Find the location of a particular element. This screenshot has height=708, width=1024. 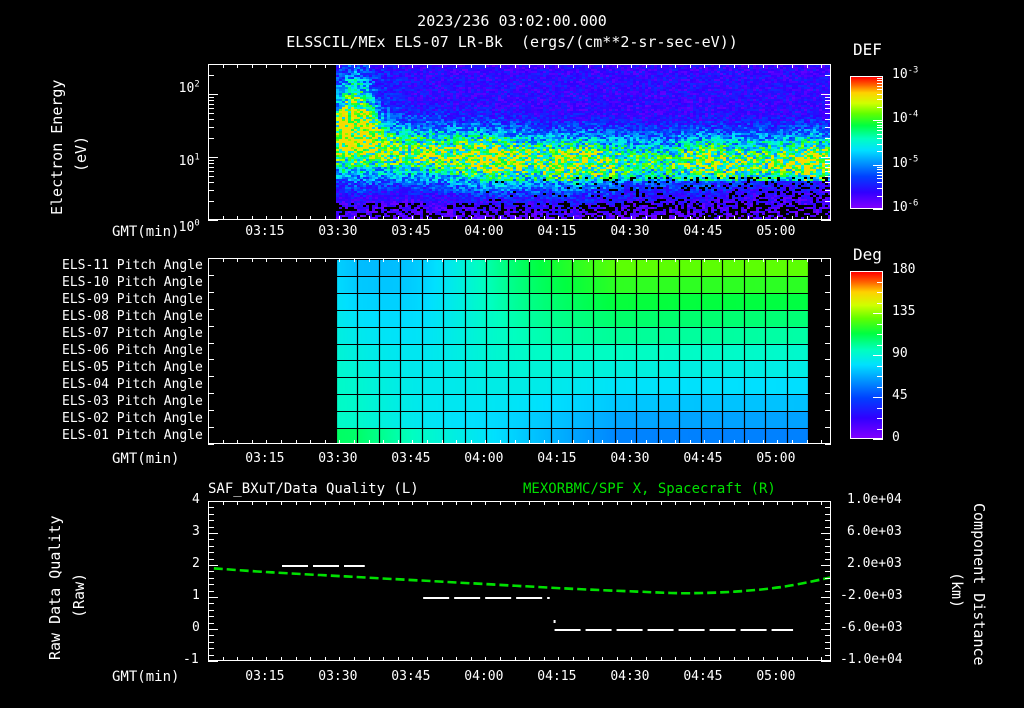

panel2-xlabel: GMT(min) is located at coordinates (146, 459).